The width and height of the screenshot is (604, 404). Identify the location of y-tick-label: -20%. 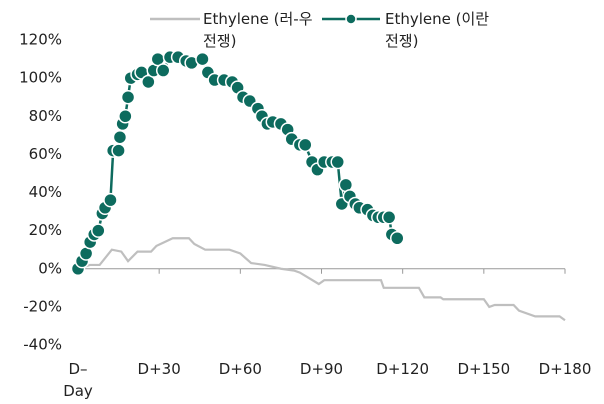
(42, 306).